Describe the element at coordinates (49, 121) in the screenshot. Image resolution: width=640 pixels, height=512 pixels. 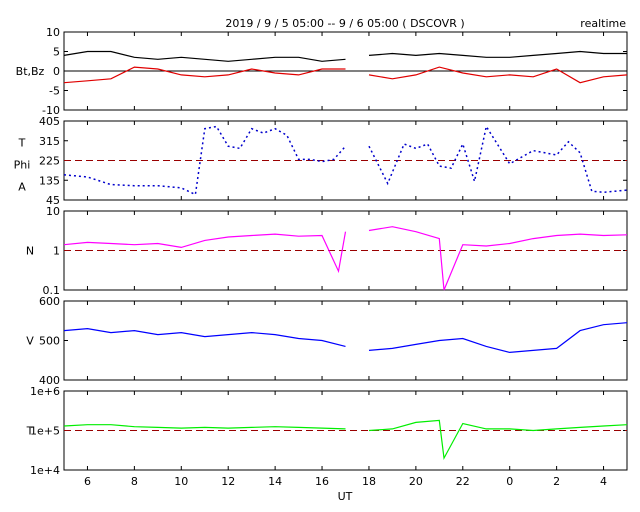
I see `y-tick-label-phi: 405` at that location.